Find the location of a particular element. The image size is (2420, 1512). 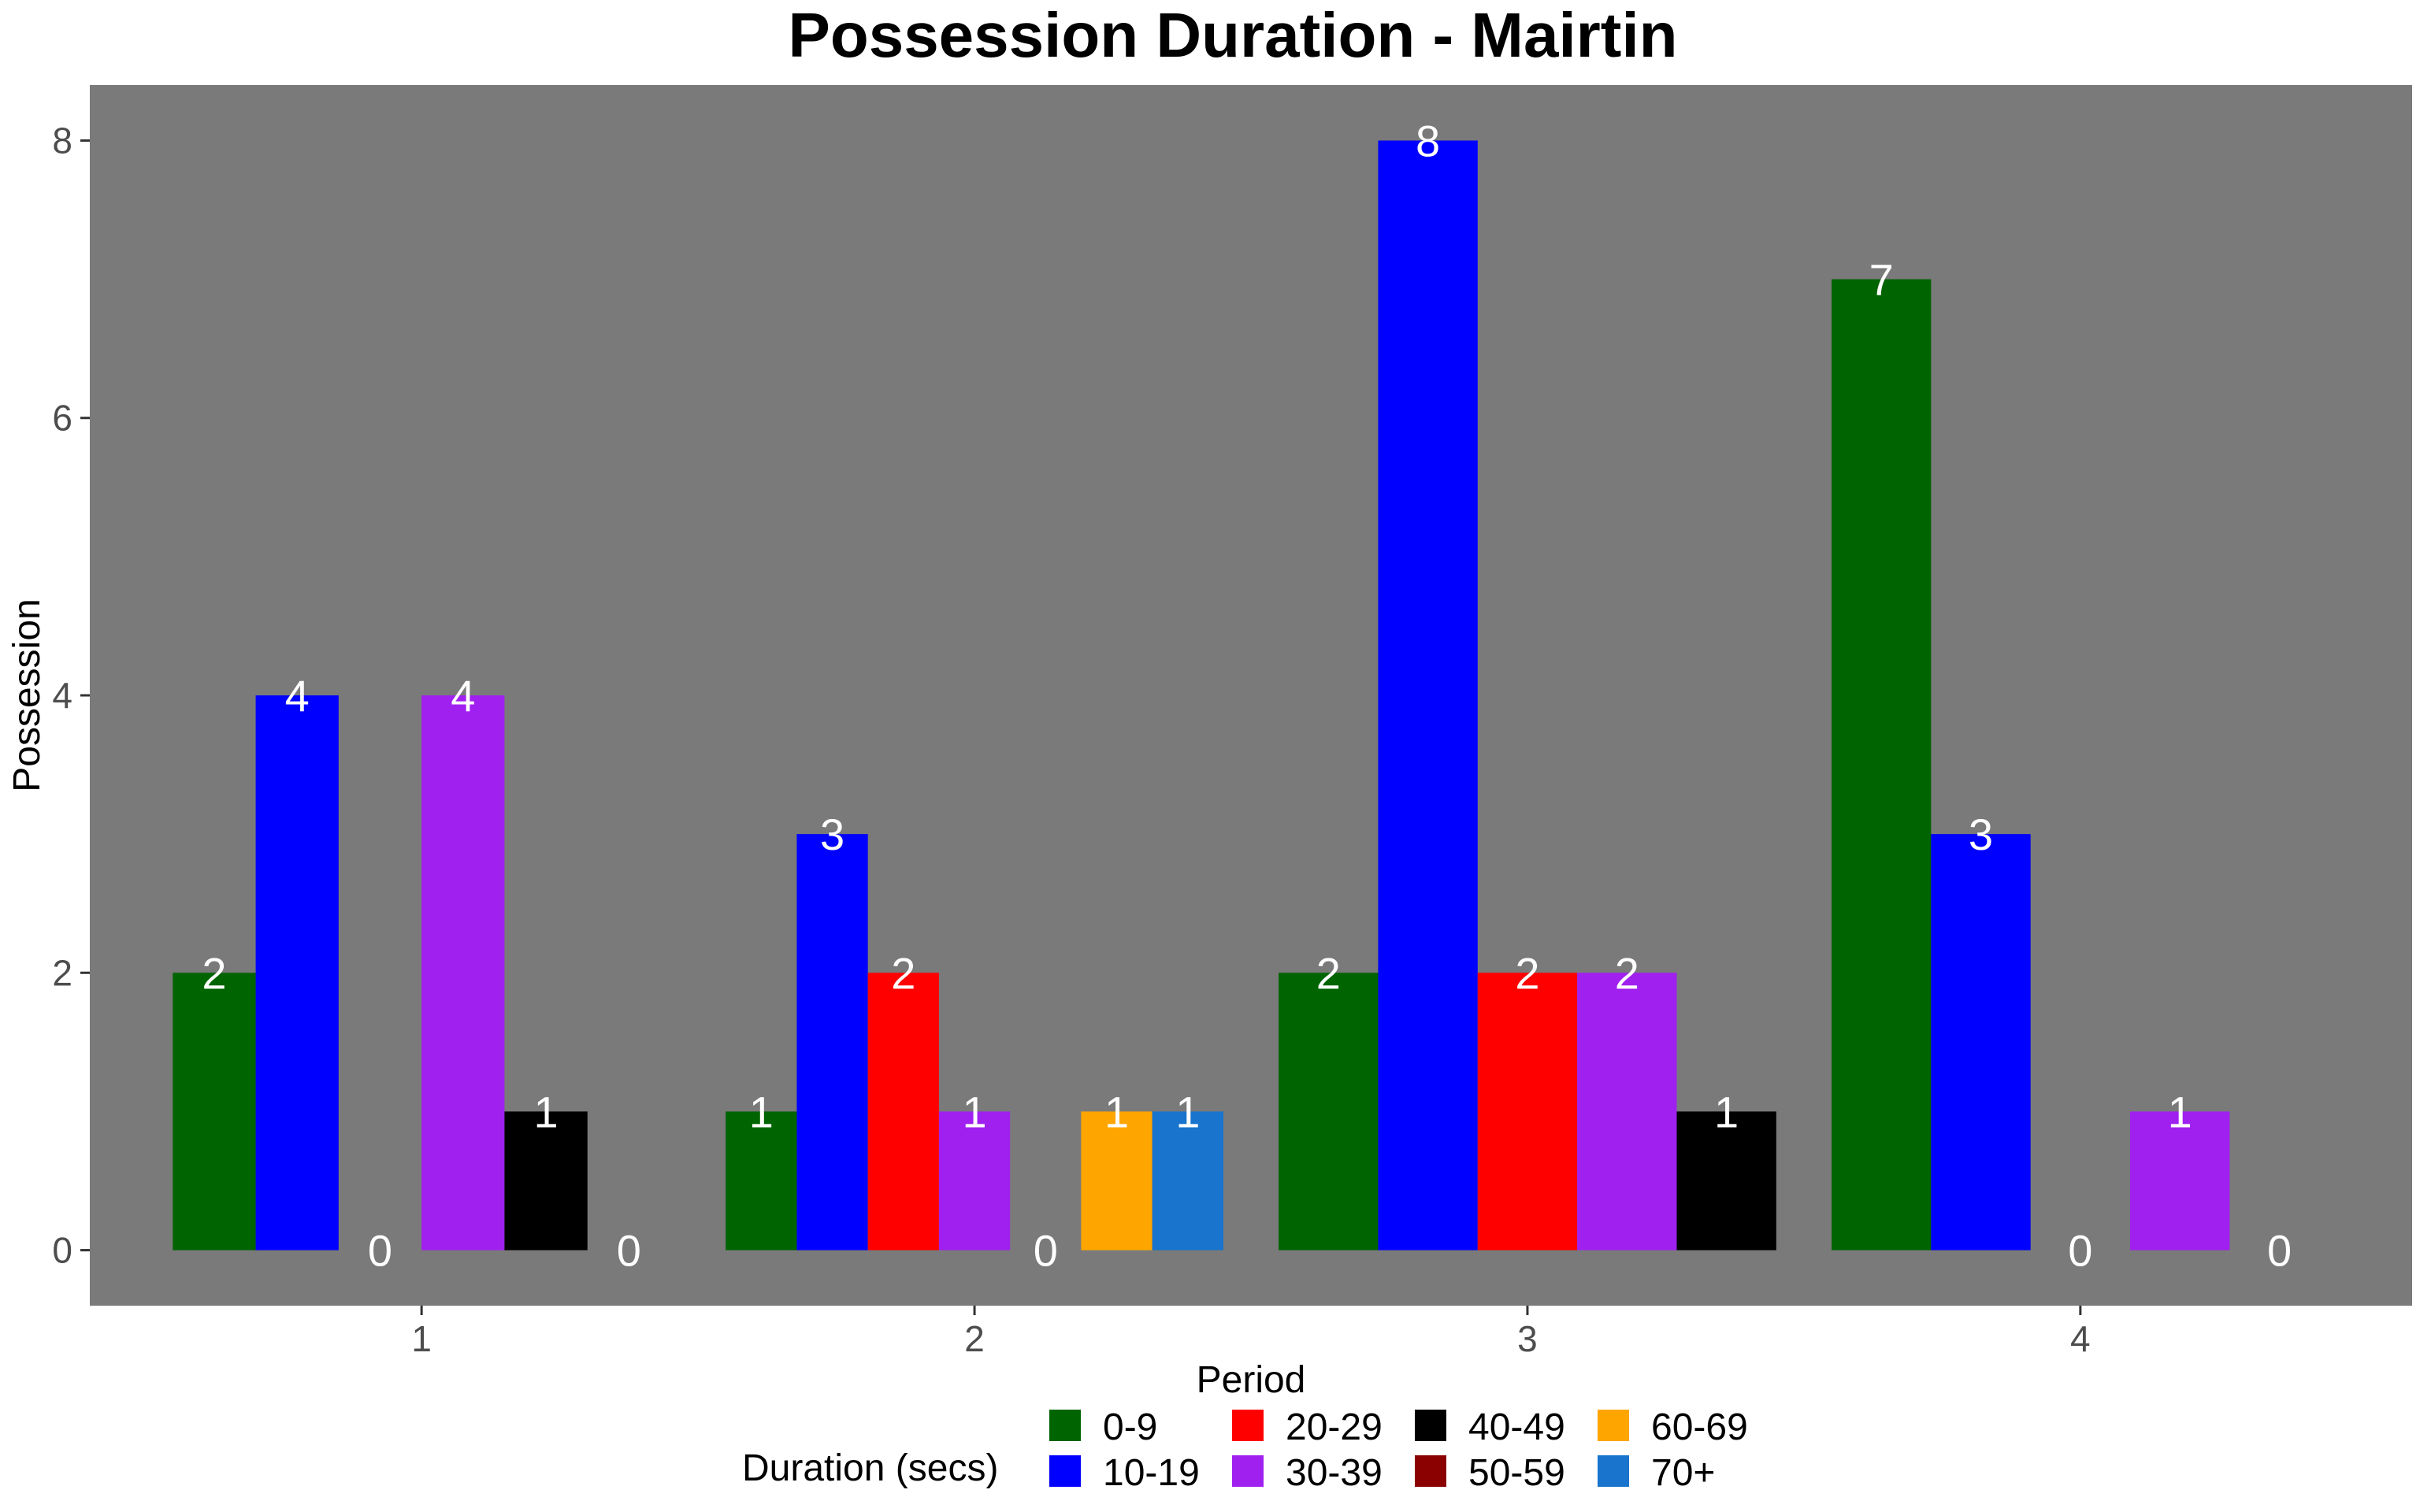

bar-value-label: 7 is located at coordinates (1881, 280).